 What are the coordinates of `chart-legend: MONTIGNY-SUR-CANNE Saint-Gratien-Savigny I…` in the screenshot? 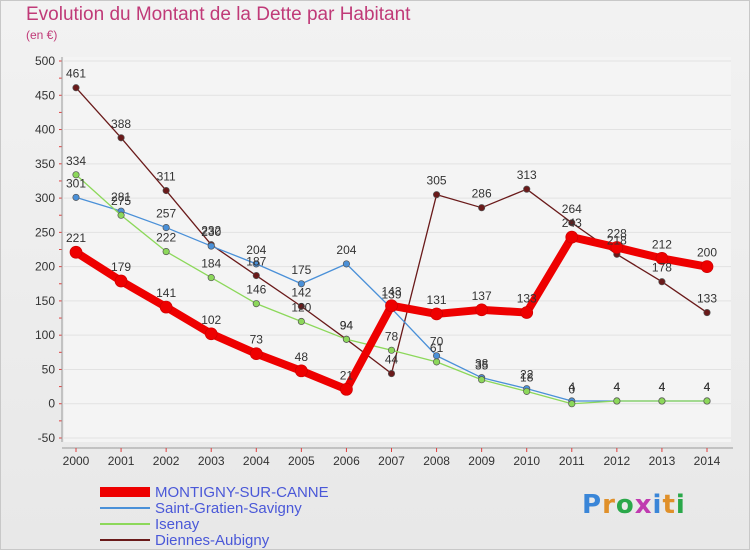 It's located at (214, 516).